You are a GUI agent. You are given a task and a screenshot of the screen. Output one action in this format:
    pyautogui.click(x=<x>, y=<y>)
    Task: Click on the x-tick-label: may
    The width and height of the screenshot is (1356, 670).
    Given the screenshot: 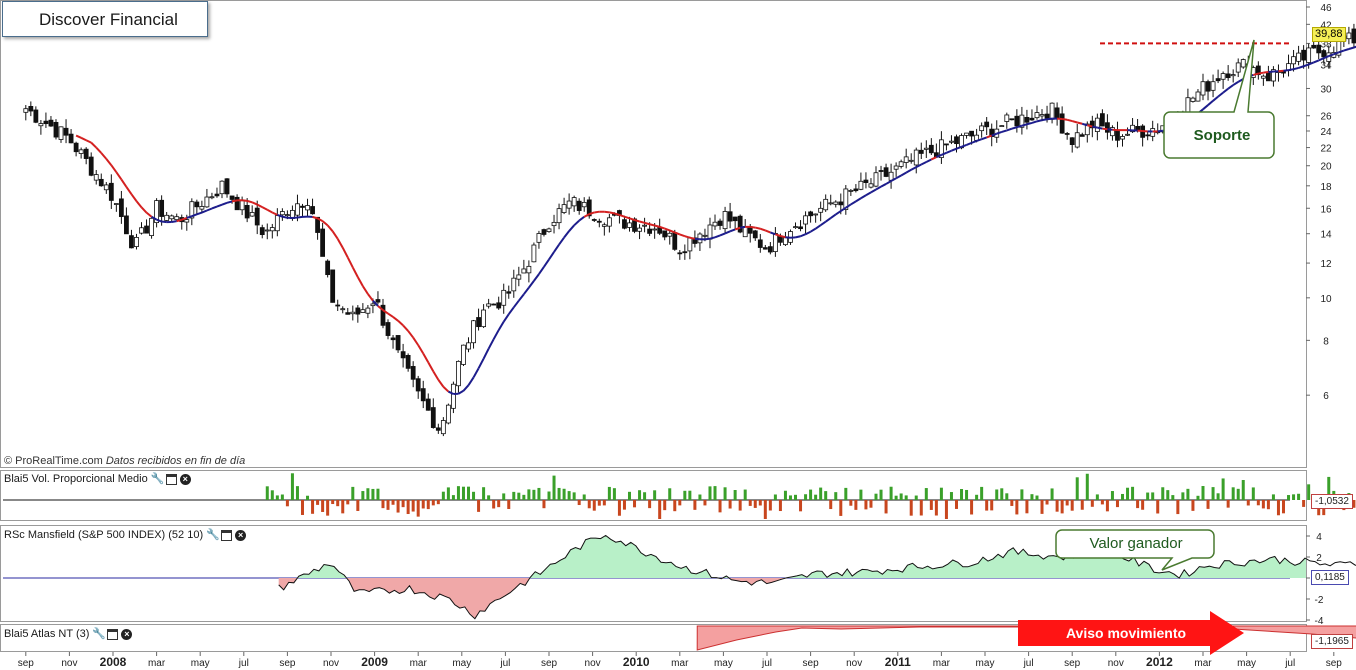 What is the action you would take?
    pyautogui.click(x=200, y=663)
    